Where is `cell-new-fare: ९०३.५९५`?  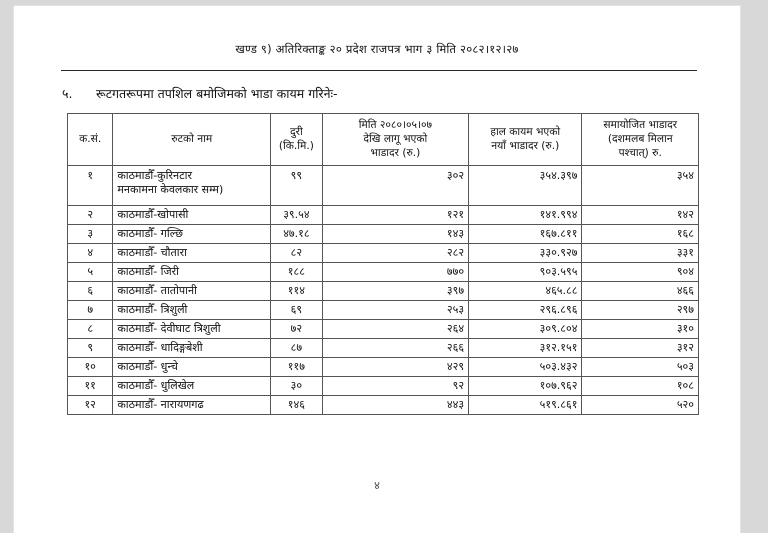
cell-new-fare: ९०३.५९५ is located at coordinates (525, 271).